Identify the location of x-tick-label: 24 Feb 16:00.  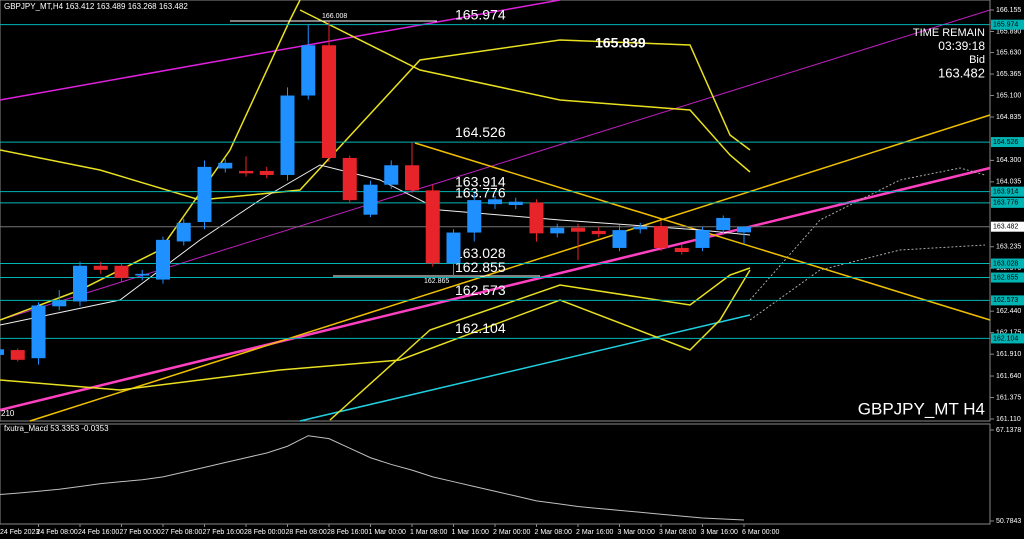
(98, 532).